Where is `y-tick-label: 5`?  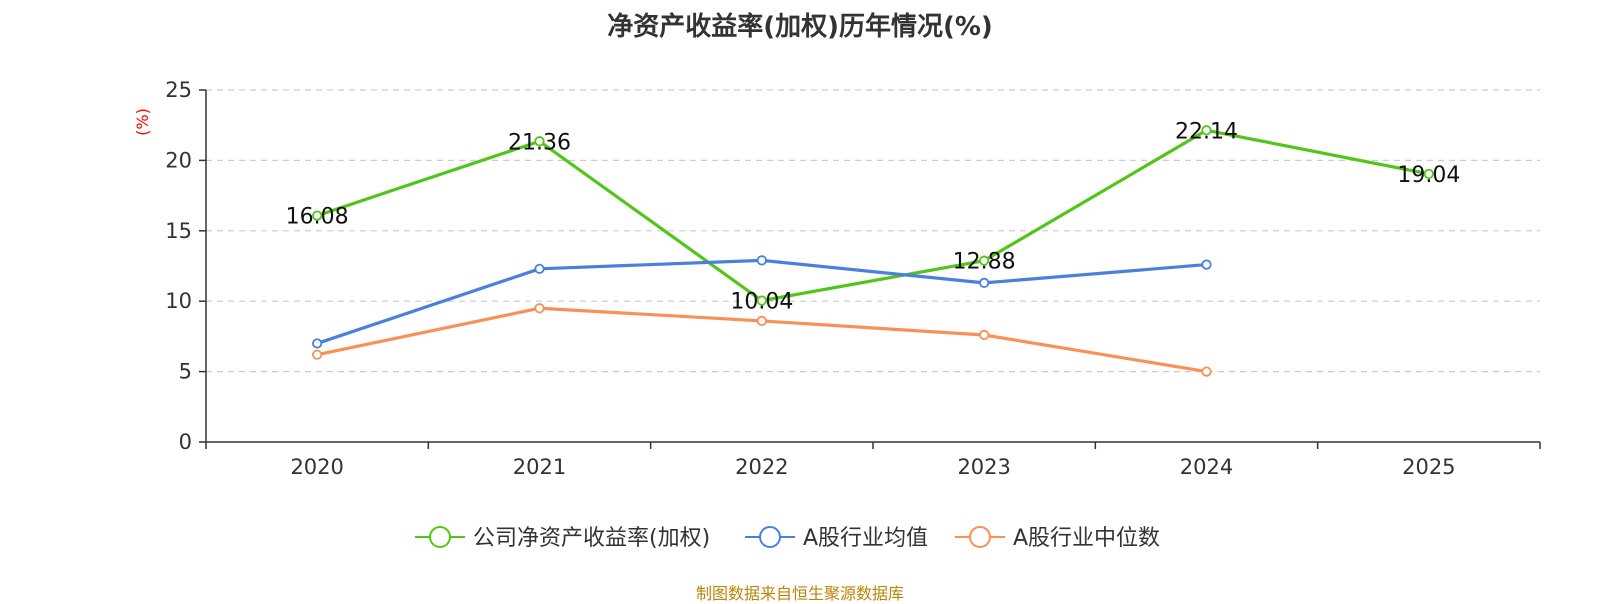 y-tick-label: 5 is located at coordinates (185, 372).